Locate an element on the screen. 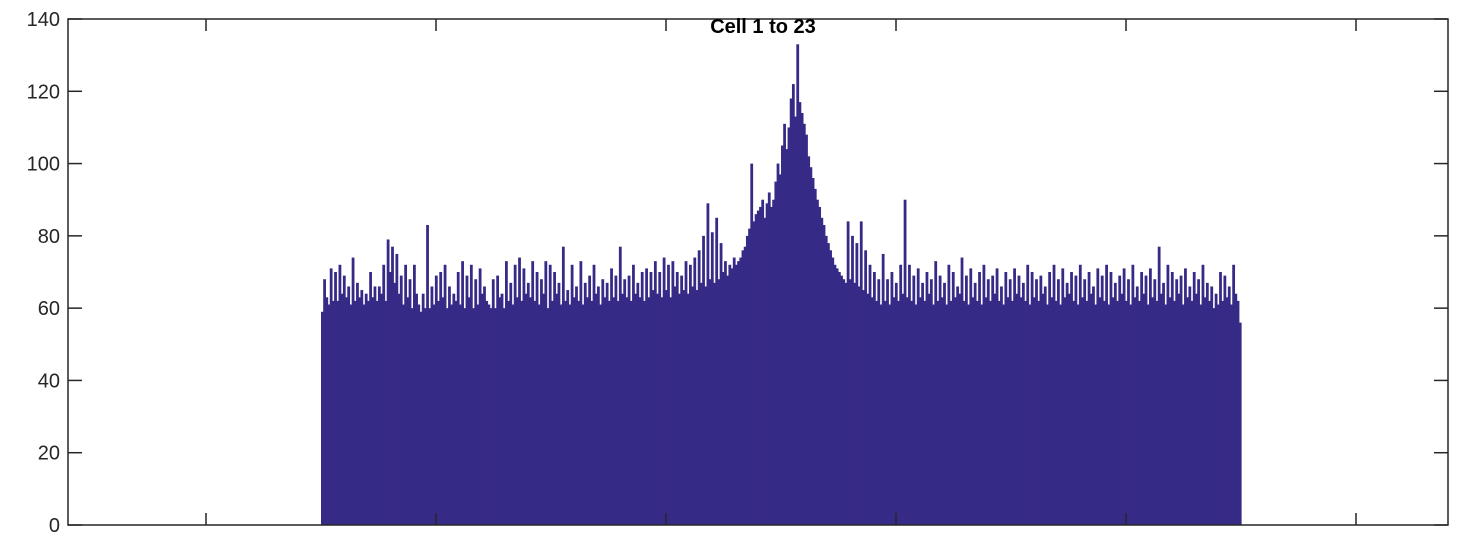 This screenshot has height=543, width=1473. y-tick-label: 40 is located at coordinates (49, 381).